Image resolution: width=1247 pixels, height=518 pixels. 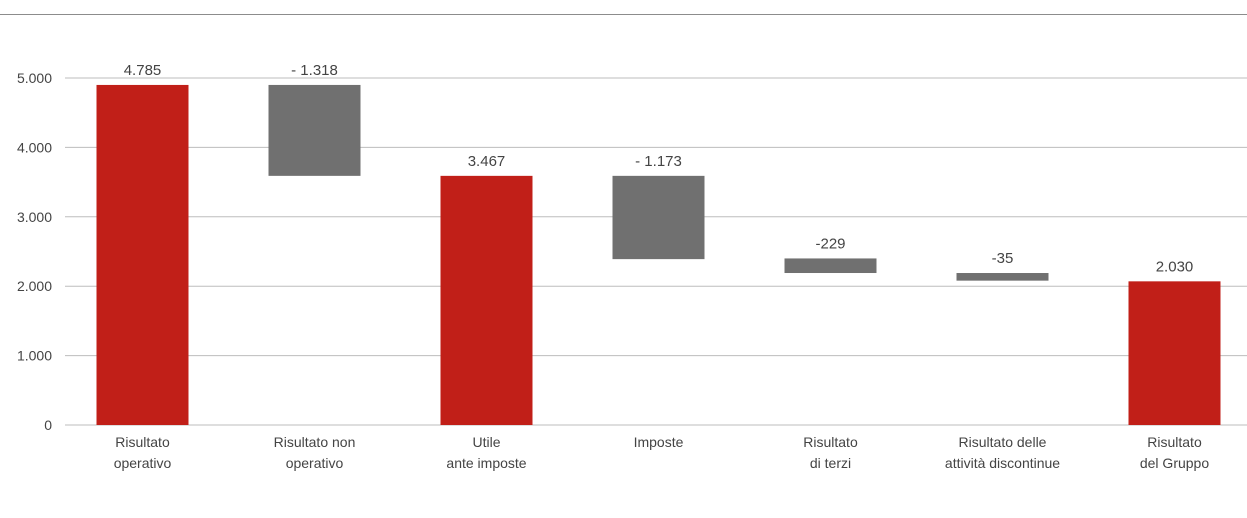 I want to click on top-rule, so click(x=623, y=14).